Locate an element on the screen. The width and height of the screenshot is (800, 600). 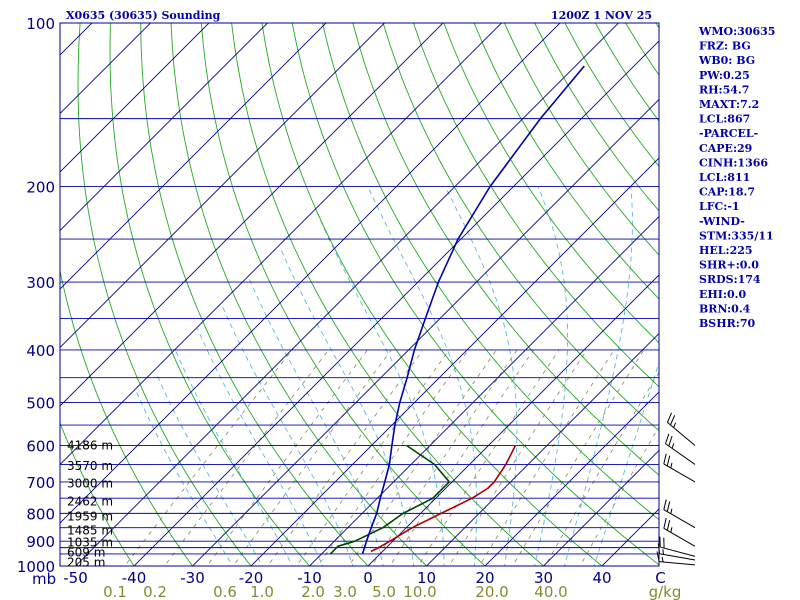
temperature-tick-label: -40 is located at coordinates (134, 578).